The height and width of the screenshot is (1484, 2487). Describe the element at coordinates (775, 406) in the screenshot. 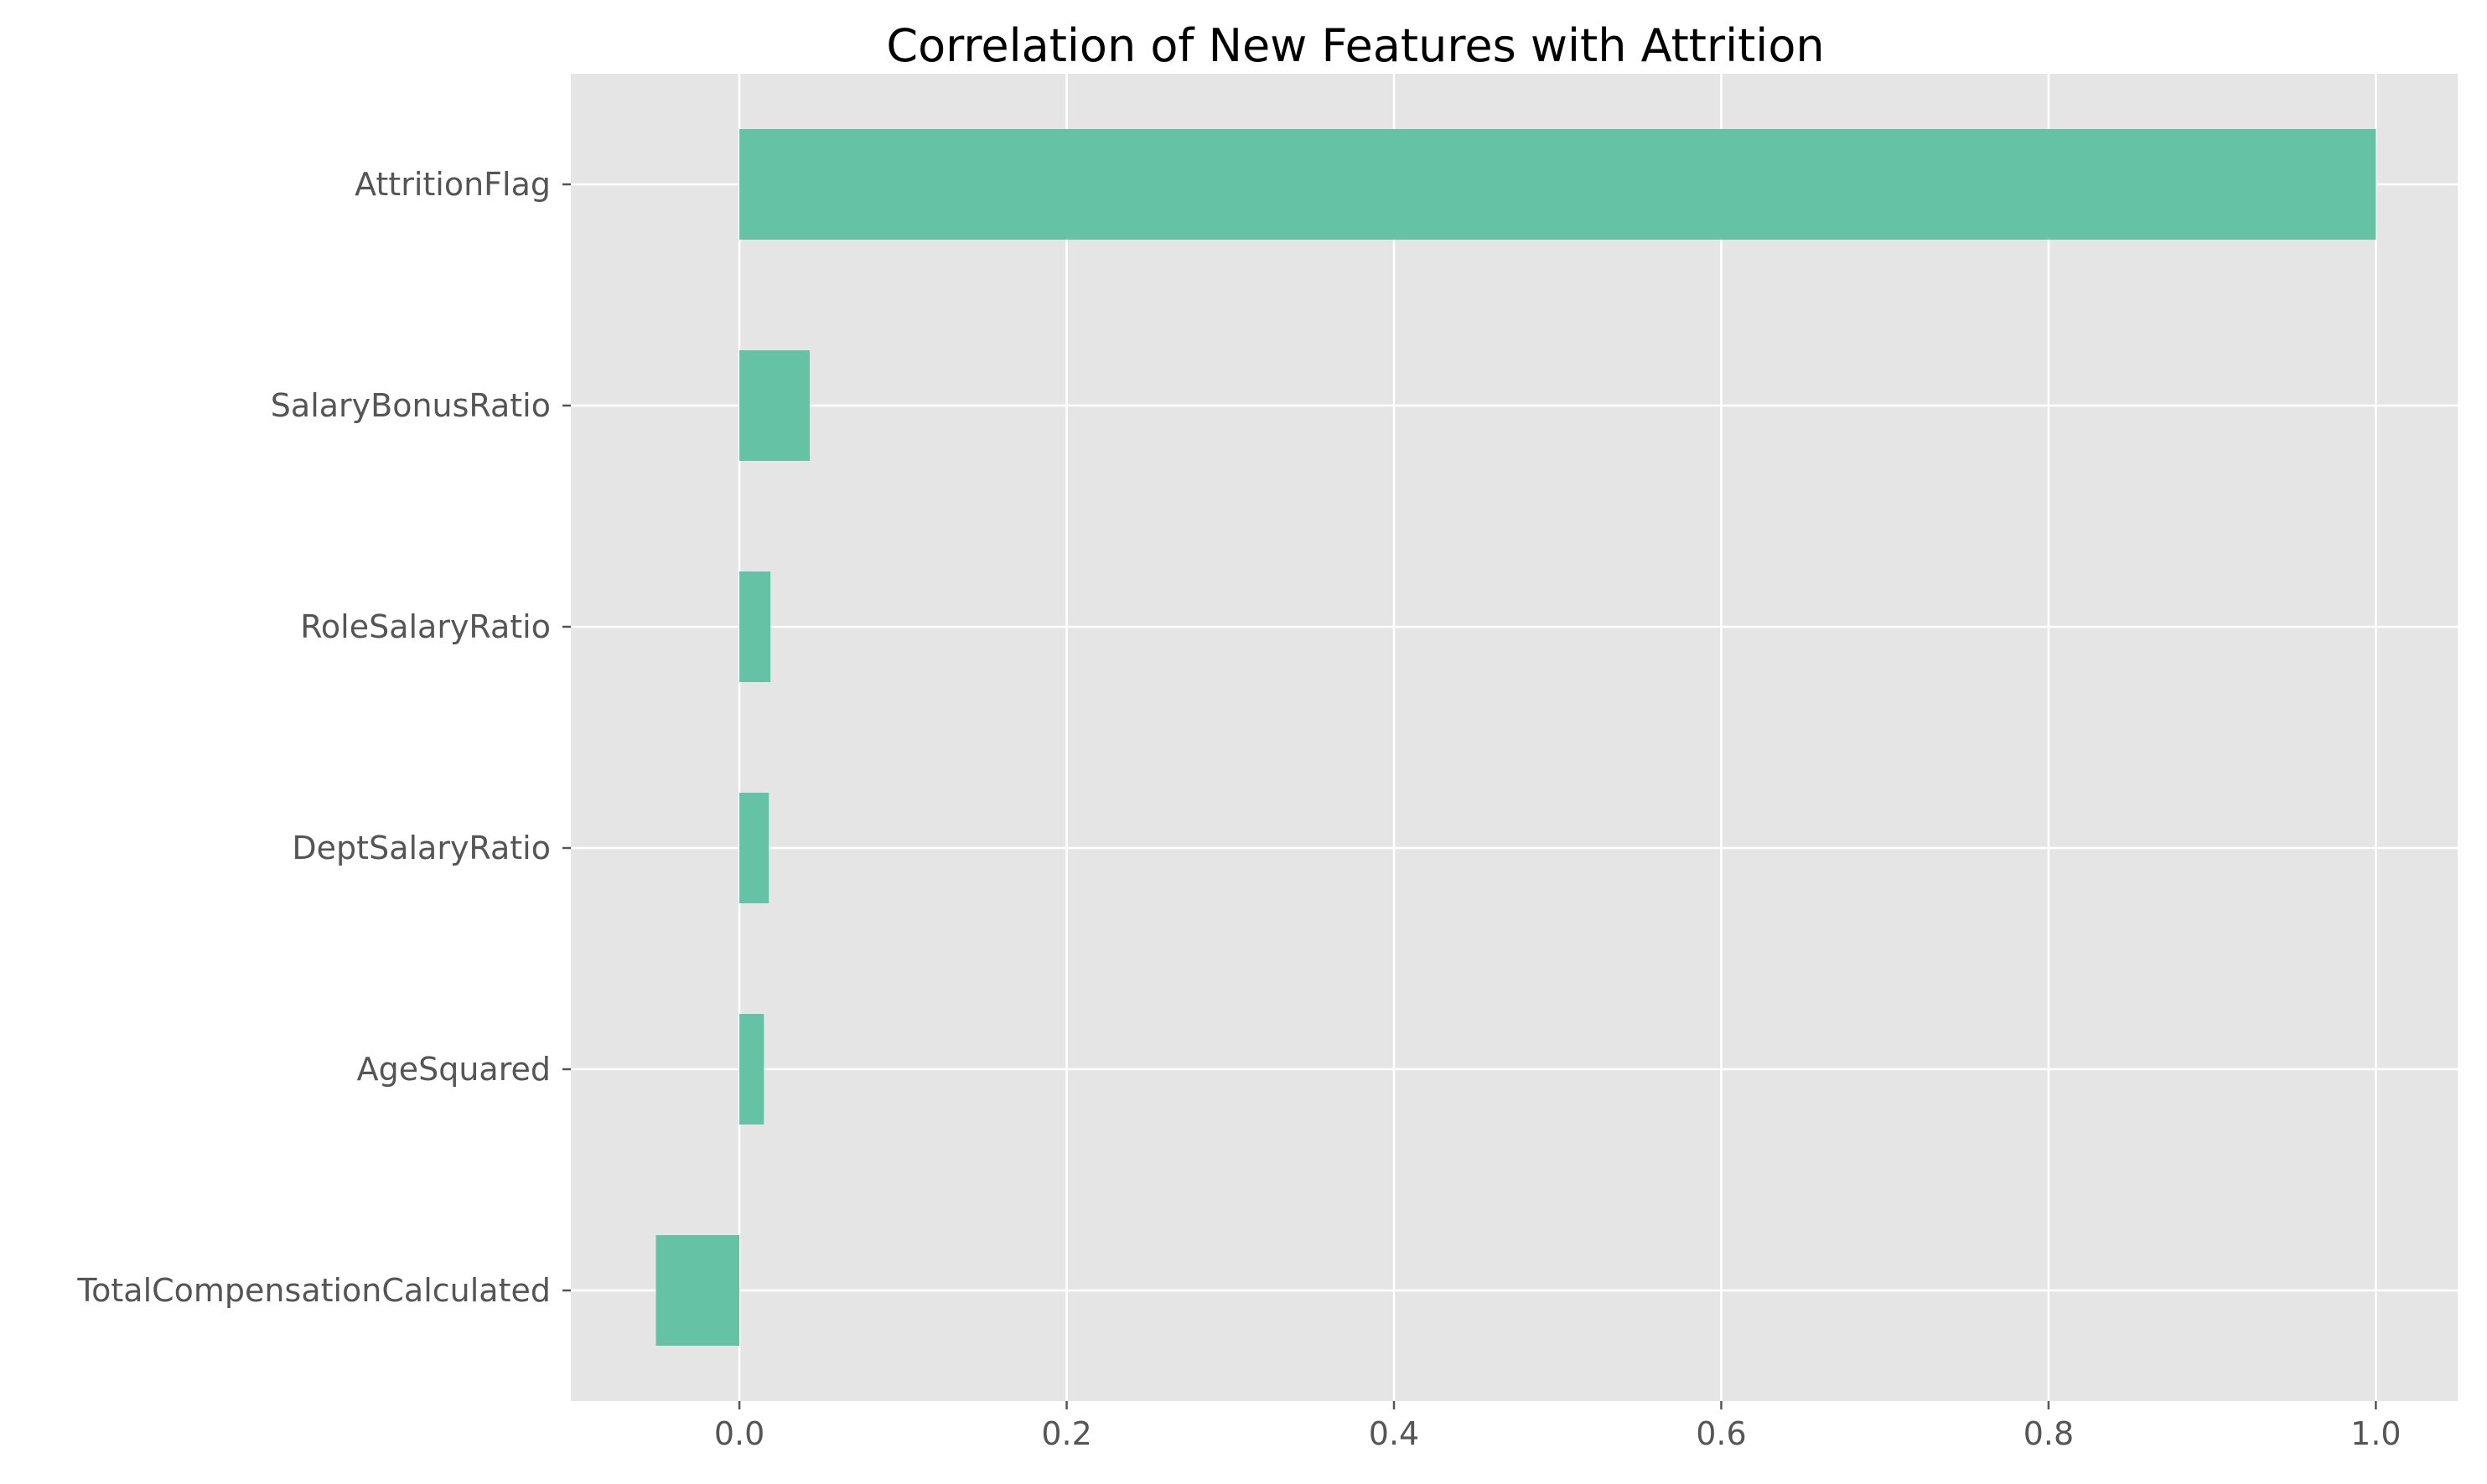

I see `bar-SalaryBonusRatio` at that location.